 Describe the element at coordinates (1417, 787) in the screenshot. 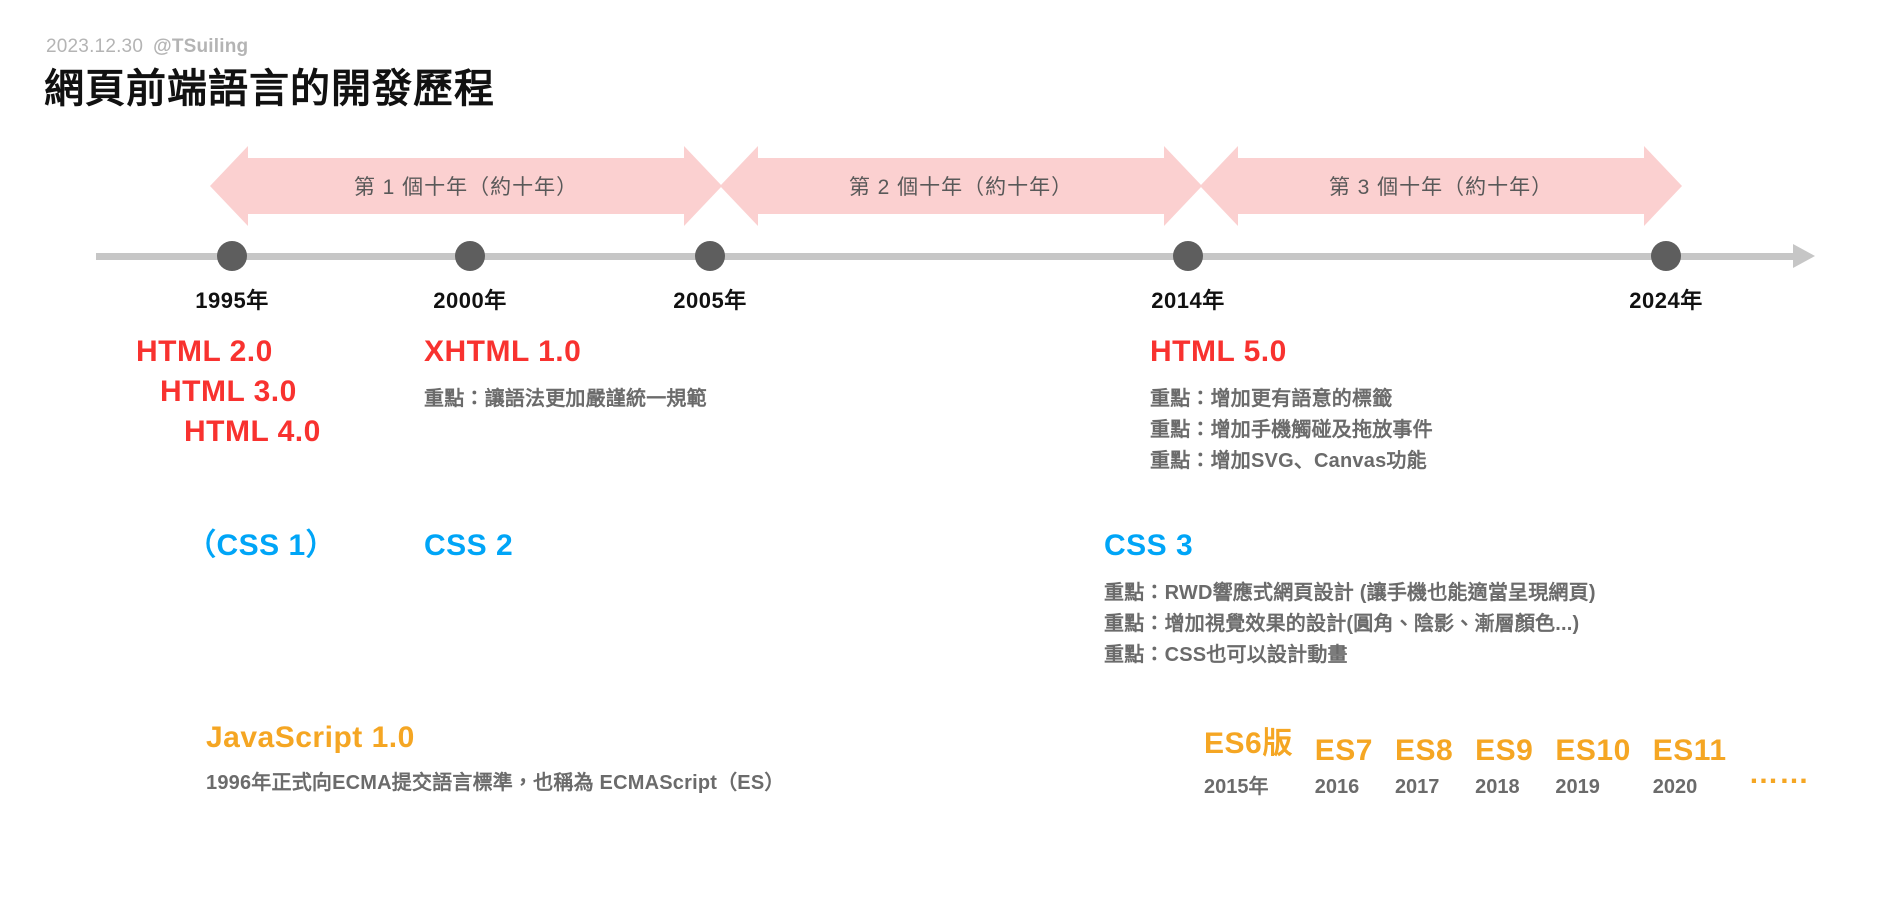

I see `es-version-year: 2017` at that location.